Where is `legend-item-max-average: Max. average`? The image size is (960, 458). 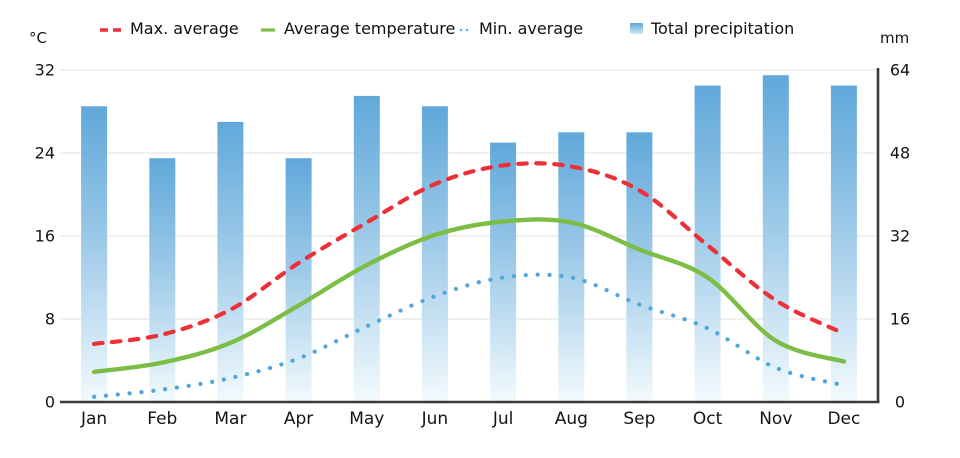 legend-item-max-average: Max. average is located at coordinates (169, 28).